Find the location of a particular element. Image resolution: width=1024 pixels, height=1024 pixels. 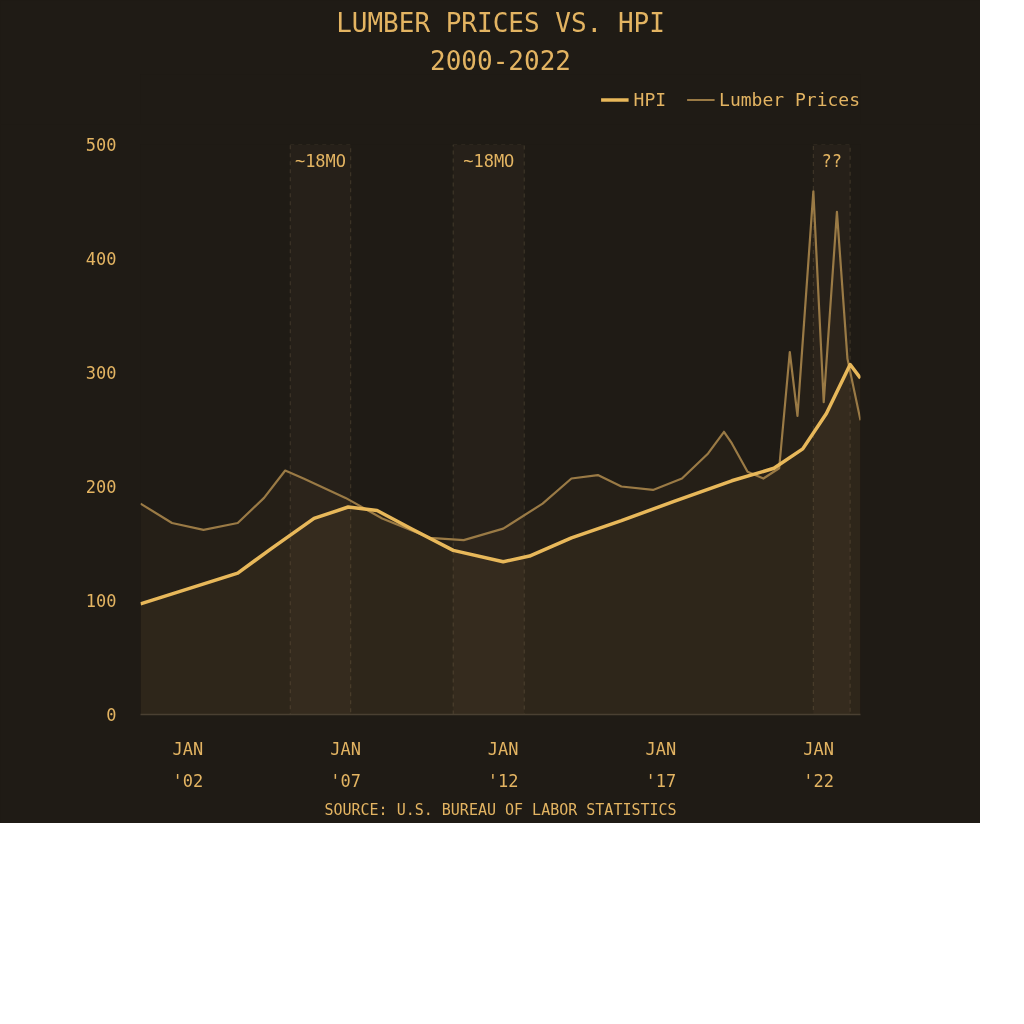

y-tick-label: 300 is located at coordinates (101, 373).